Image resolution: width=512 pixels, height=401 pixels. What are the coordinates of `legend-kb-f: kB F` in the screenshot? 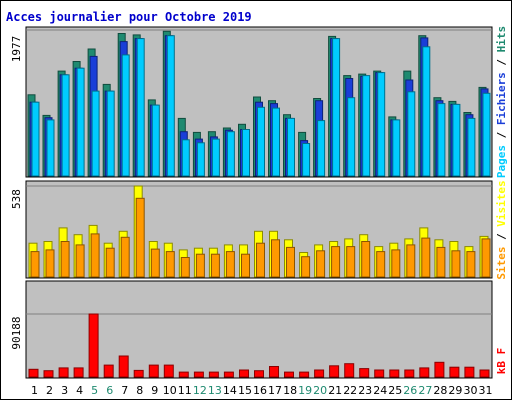 It's located at (501, 361).